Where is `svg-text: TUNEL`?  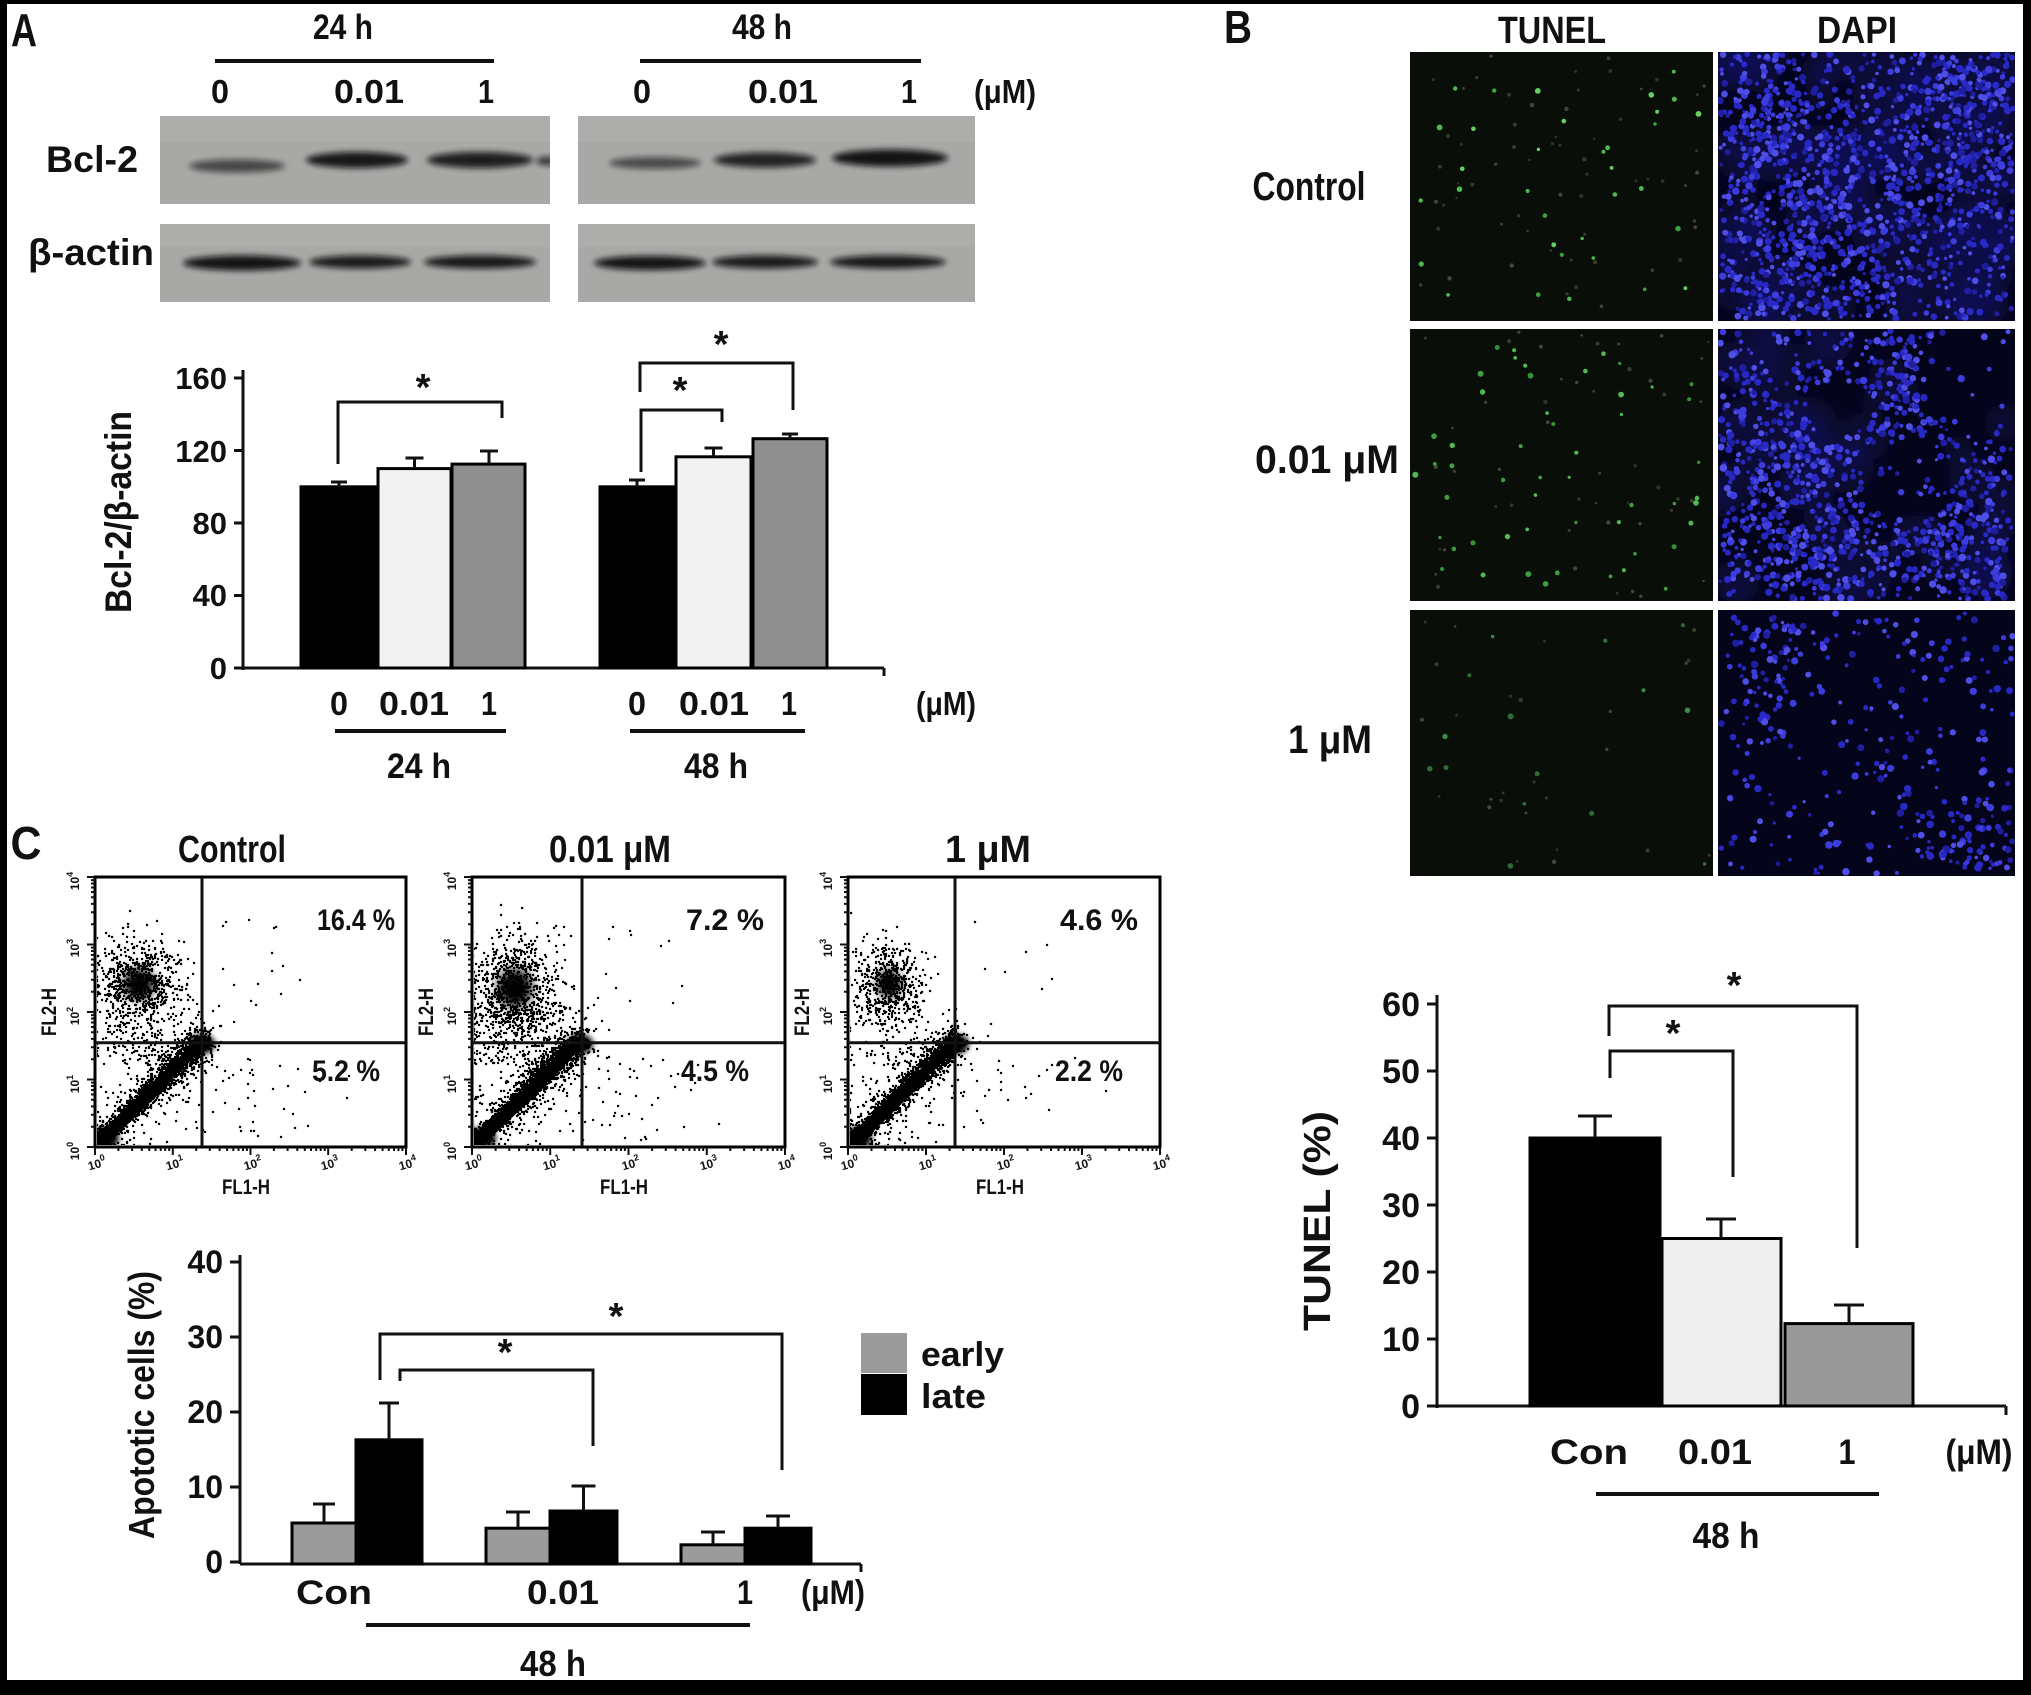
svg-text: TUNEL is located at coordinates (1552, 31).